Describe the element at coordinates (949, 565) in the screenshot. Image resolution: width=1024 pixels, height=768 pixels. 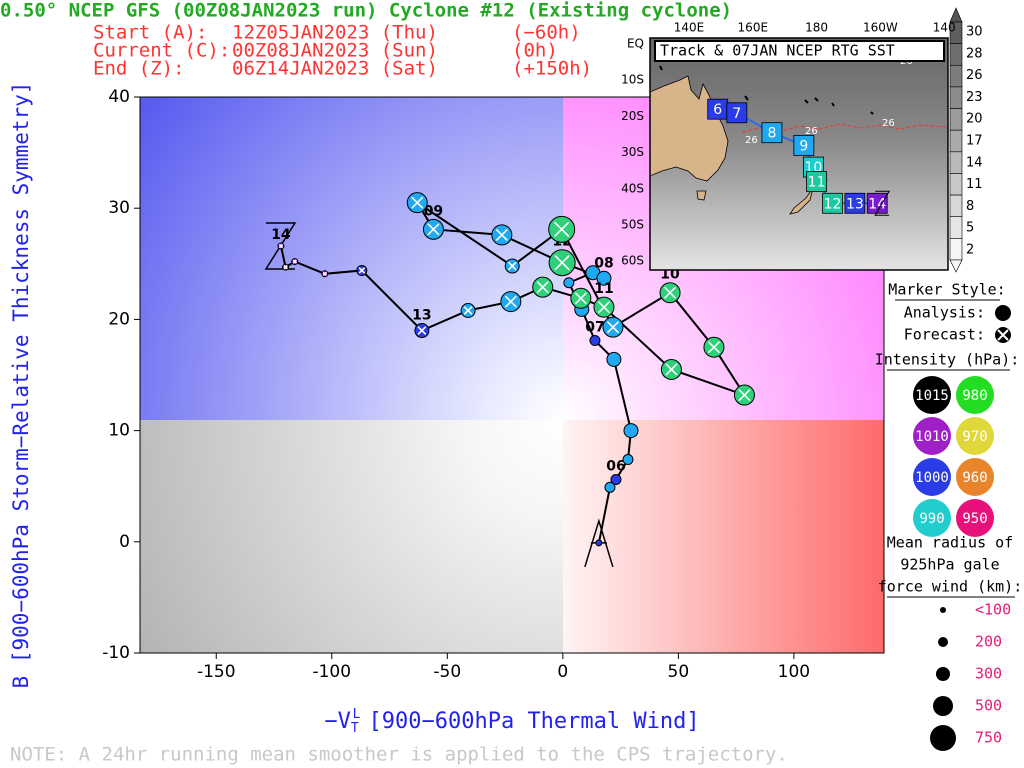
I see `legend-heading: 925hPa gale` at that location.